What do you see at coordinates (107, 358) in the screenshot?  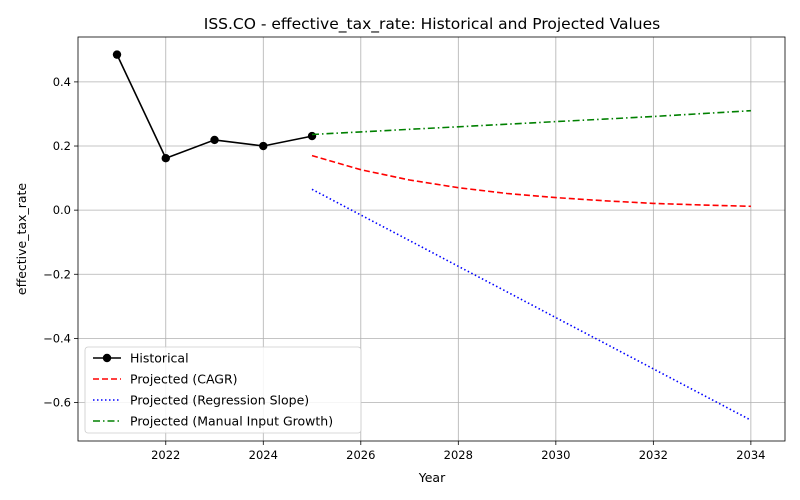 I see `legend-marker` at bounding box center [107, 358].